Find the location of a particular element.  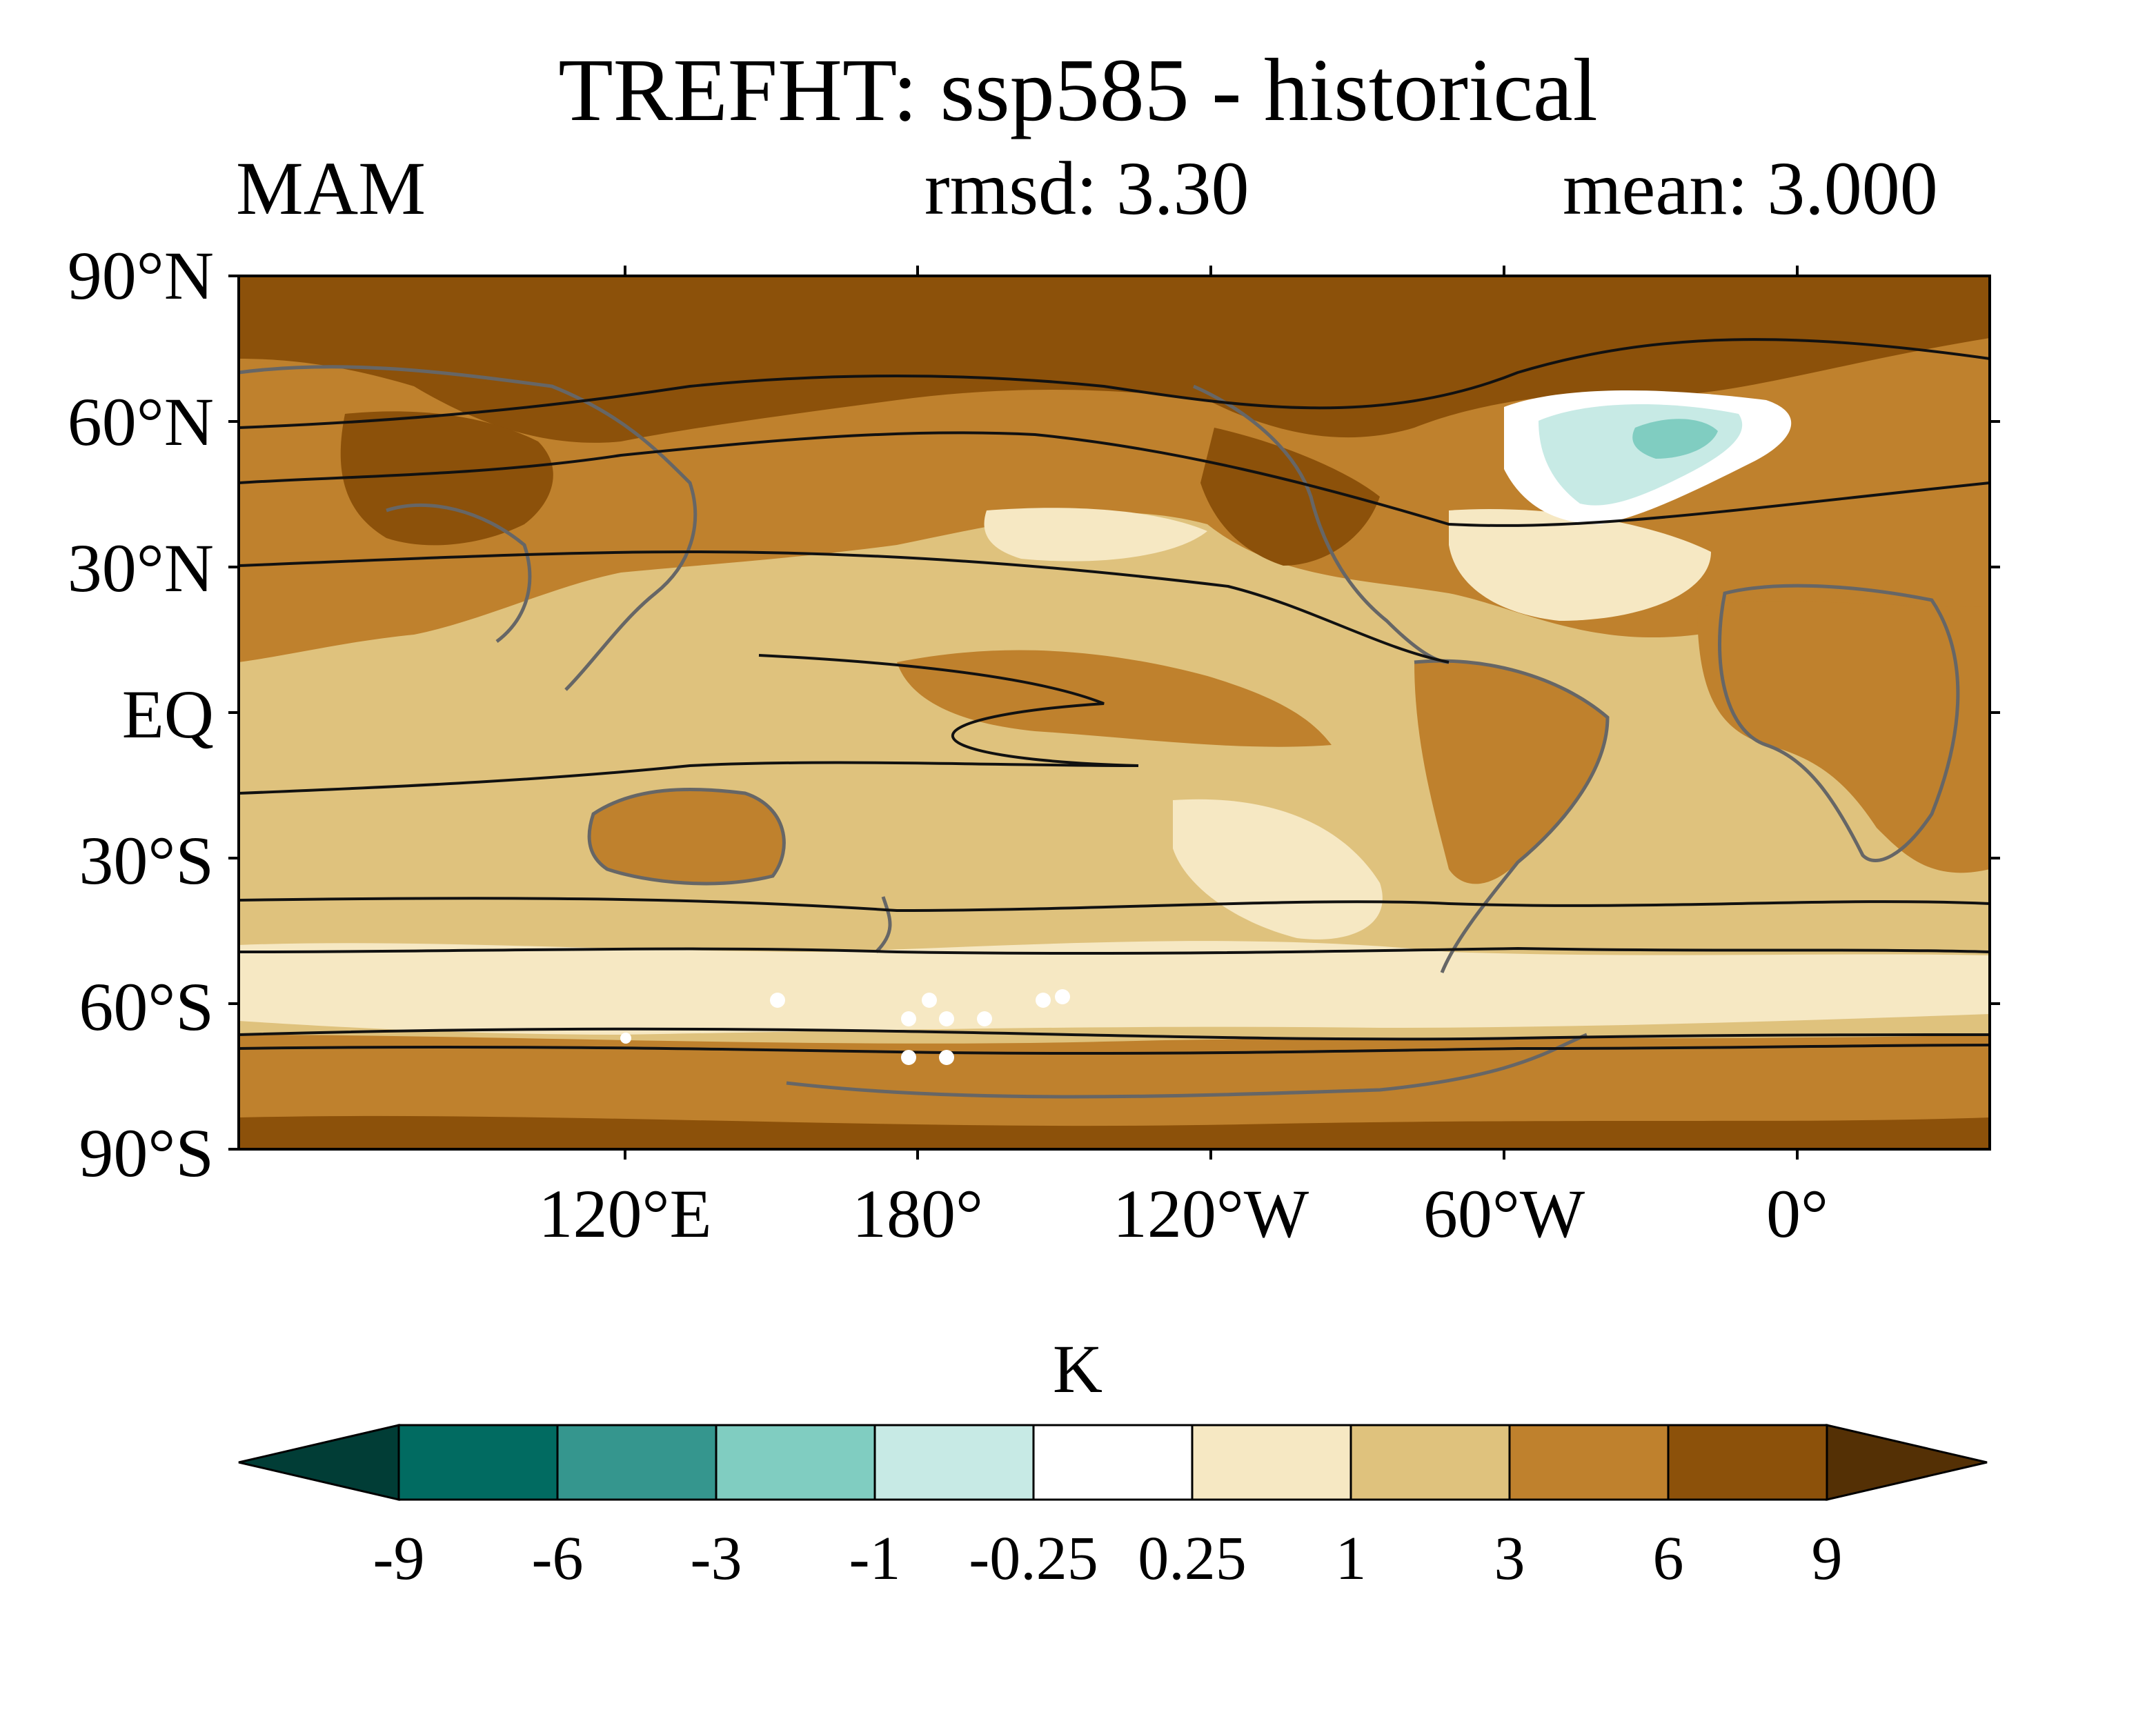

season-label: MAM is located at coordinates (331, 188).